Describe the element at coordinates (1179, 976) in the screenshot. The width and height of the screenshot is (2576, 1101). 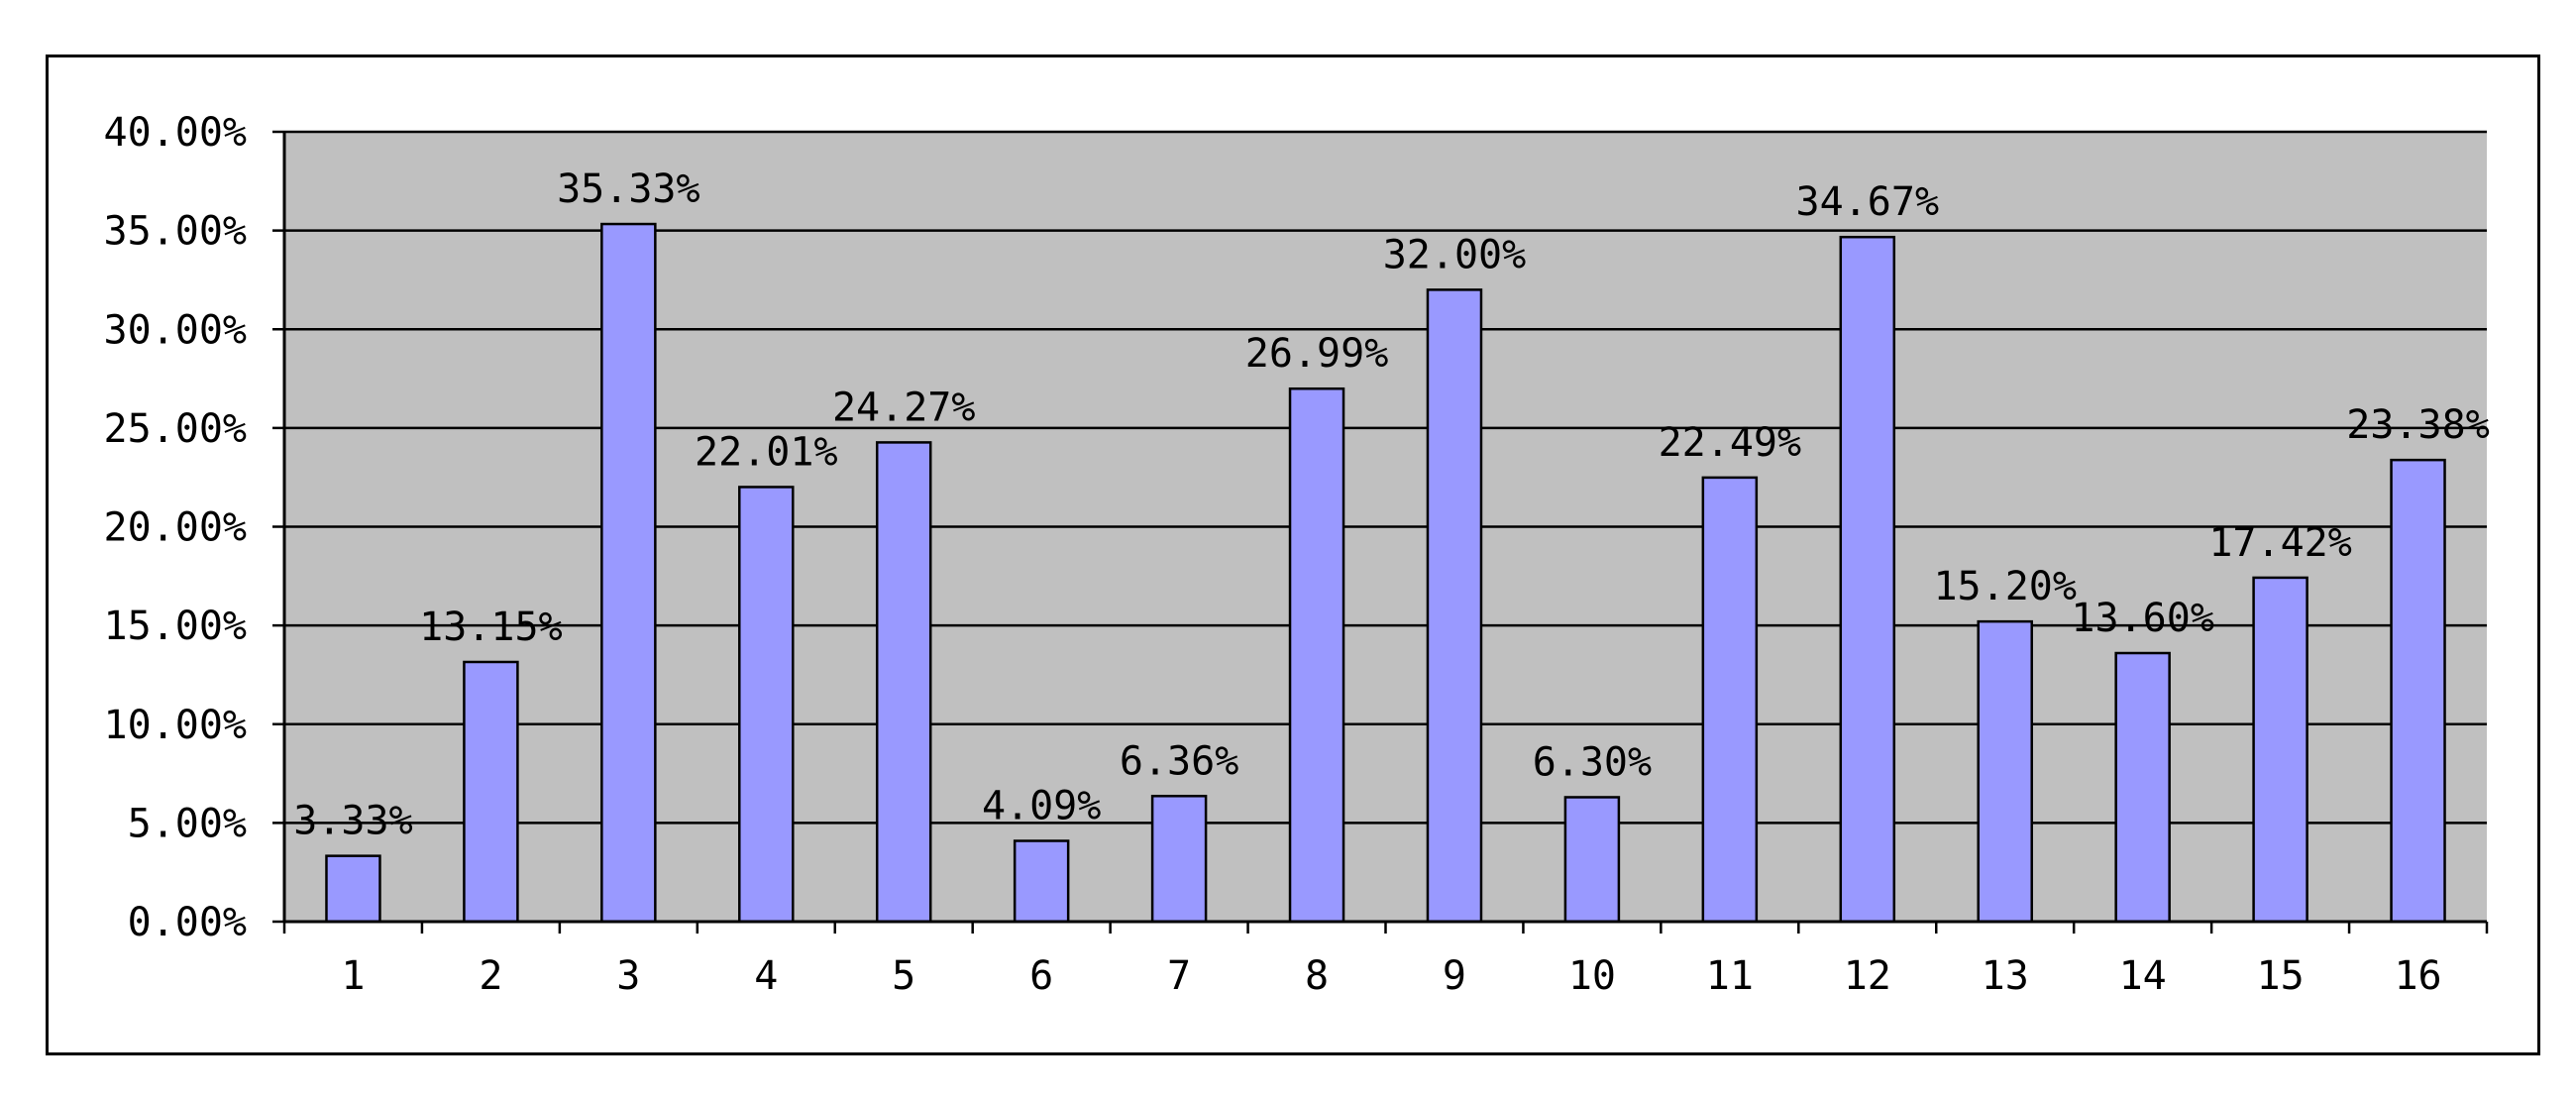
I see `x-tick-label: 7` at that location.